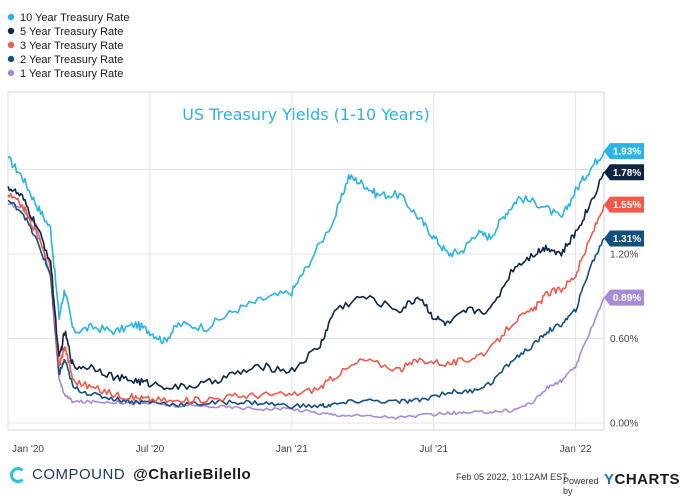 The width and height of the screenshot is (680, 496). I want to click on x-tick-label: Jan '20, so click(28, 449).